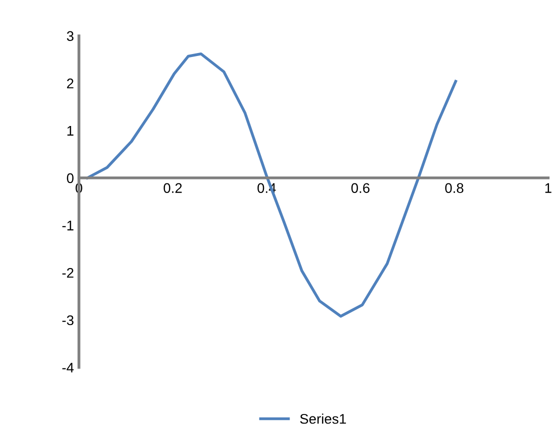  What do you see at coordinates (323, 419) in the screenshot?
I see `legend-label: Series1` at bounding box center [323, 419].